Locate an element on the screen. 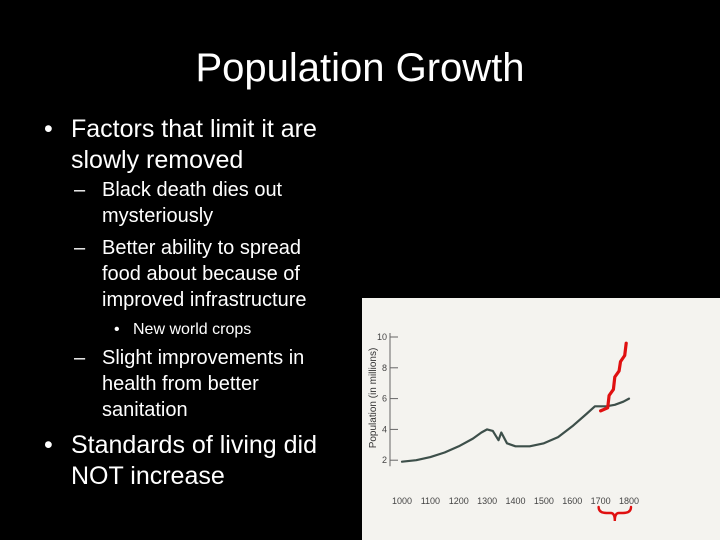  x-tick-label: 1200 is located at coordinates (459, 501).